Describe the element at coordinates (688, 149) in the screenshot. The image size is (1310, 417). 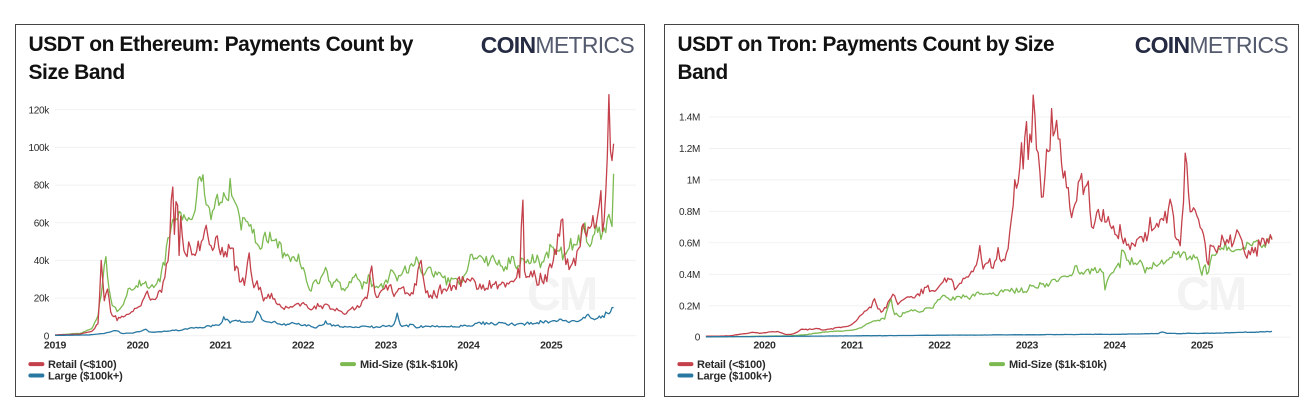
I see `svg-text: 1.2M` at that location.